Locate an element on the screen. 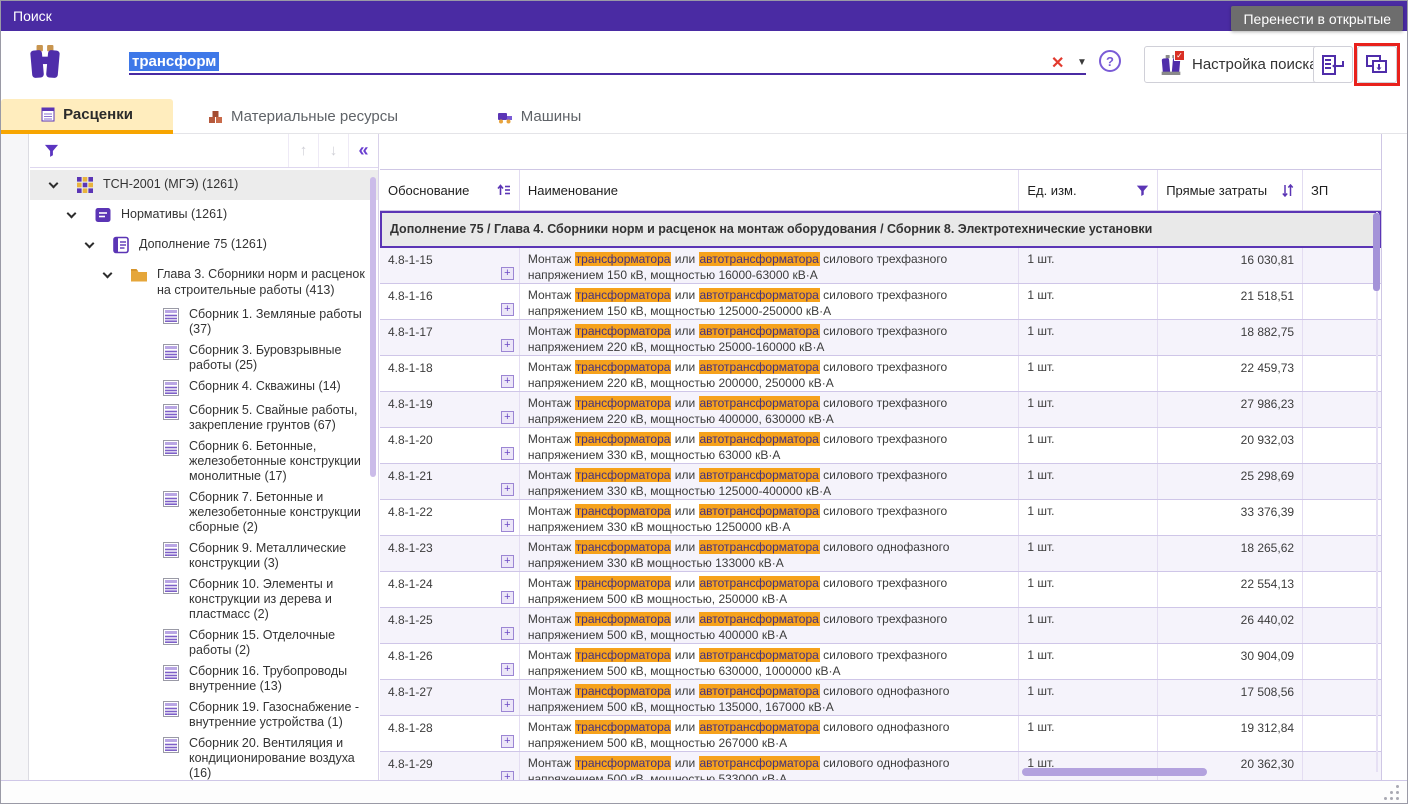 Image resolution: width=1408 pixels, height=804 pixels. row-direct-costs: 33 376,39 is located at coordinates (1231, 517).